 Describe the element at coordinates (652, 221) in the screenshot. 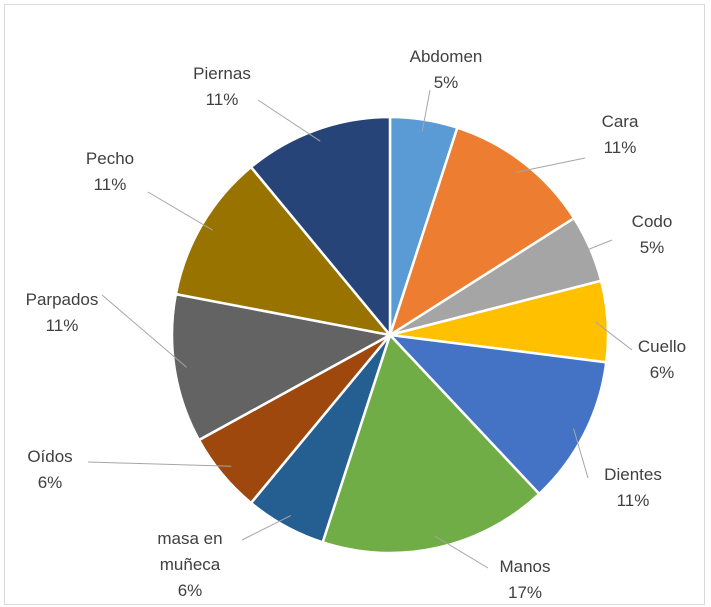

I see `label-category: Codo` at that location.